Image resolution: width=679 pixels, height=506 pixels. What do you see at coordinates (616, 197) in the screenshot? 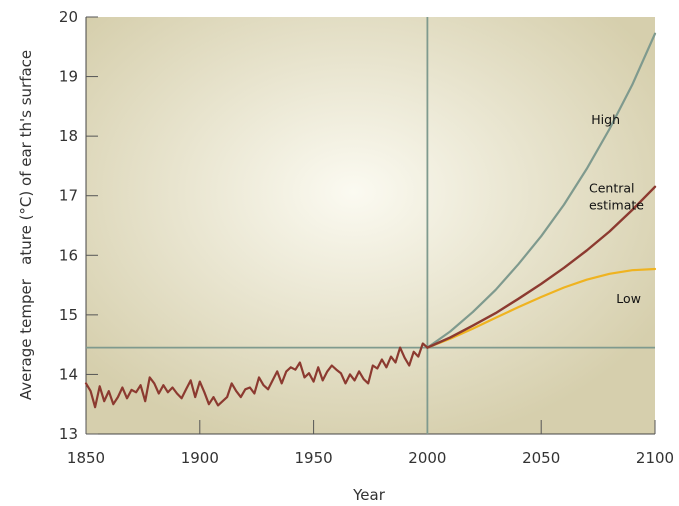
I see `series-label-central: Central estimate` at bounding box center [616, 197].